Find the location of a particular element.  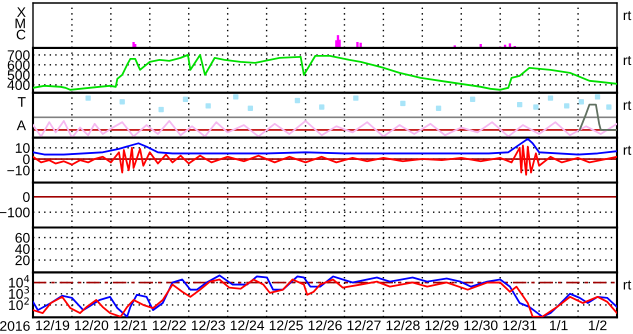

y-tick-label: 400 is located at coordinates (18, 85).